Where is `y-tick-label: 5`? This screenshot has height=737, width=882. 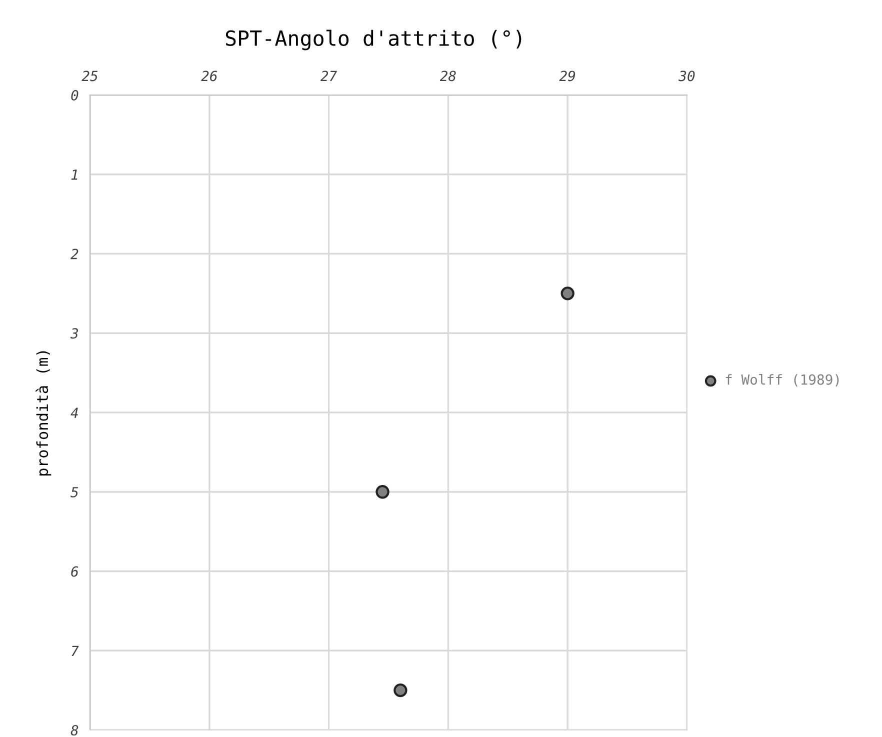 y-tick-label: 5 is located at coordinates (74, 492).